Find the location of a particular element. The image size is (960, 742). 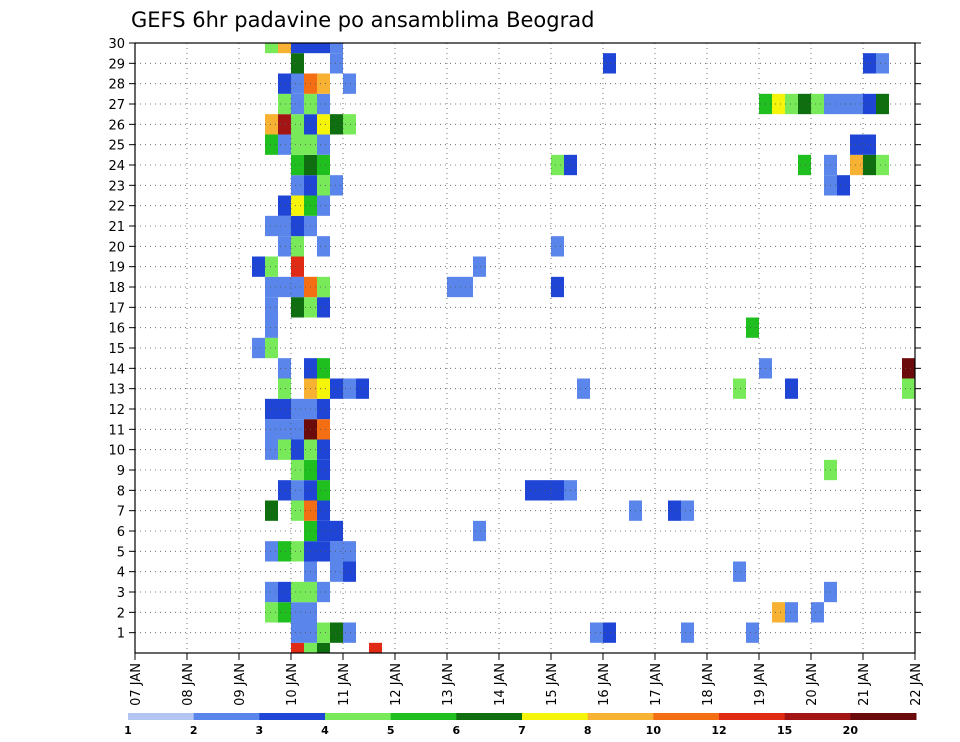

y-tick-label: 30 is located at coordinates (116, 44).